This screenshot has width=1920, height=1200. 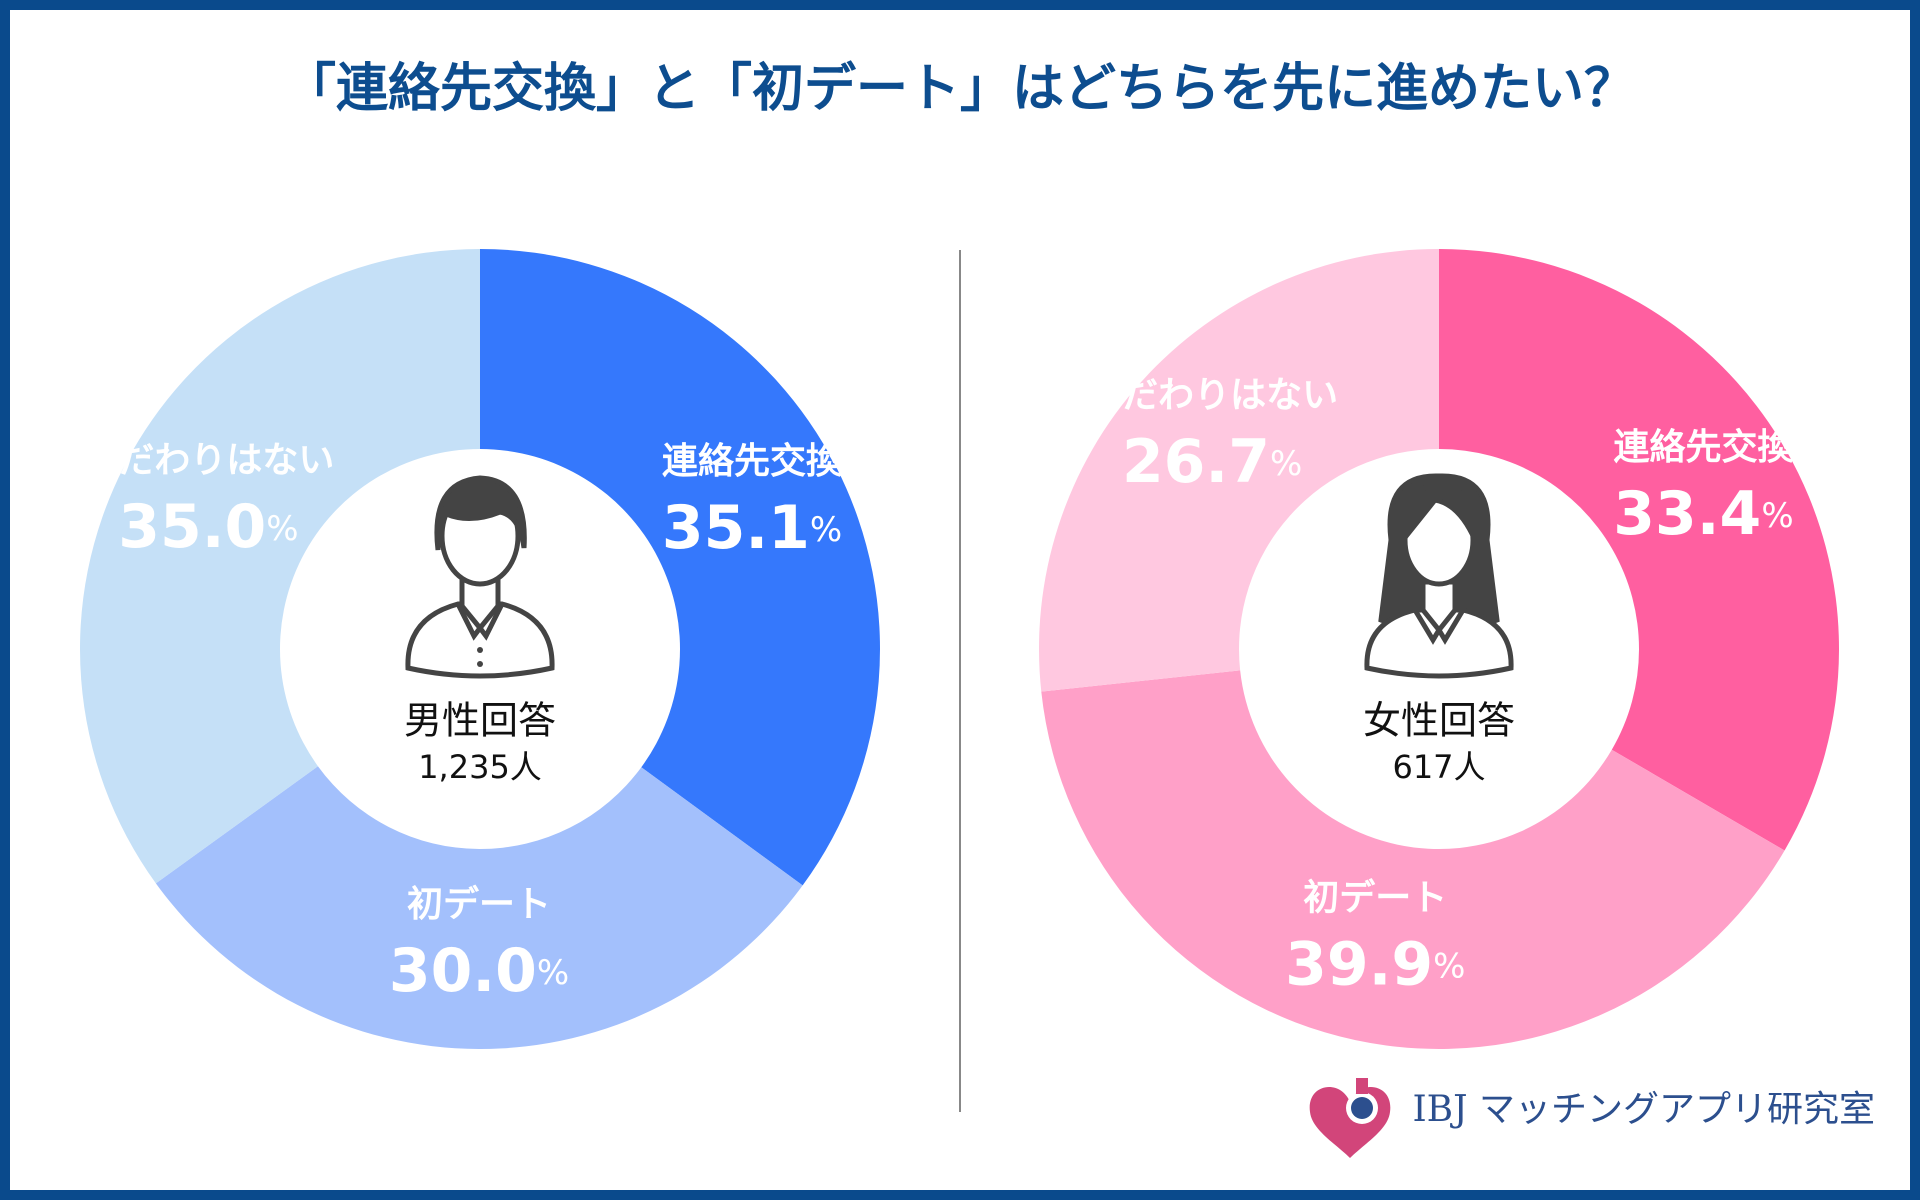 I want to click on slice-value-label: 30.0%, so click(x=479, y=971).